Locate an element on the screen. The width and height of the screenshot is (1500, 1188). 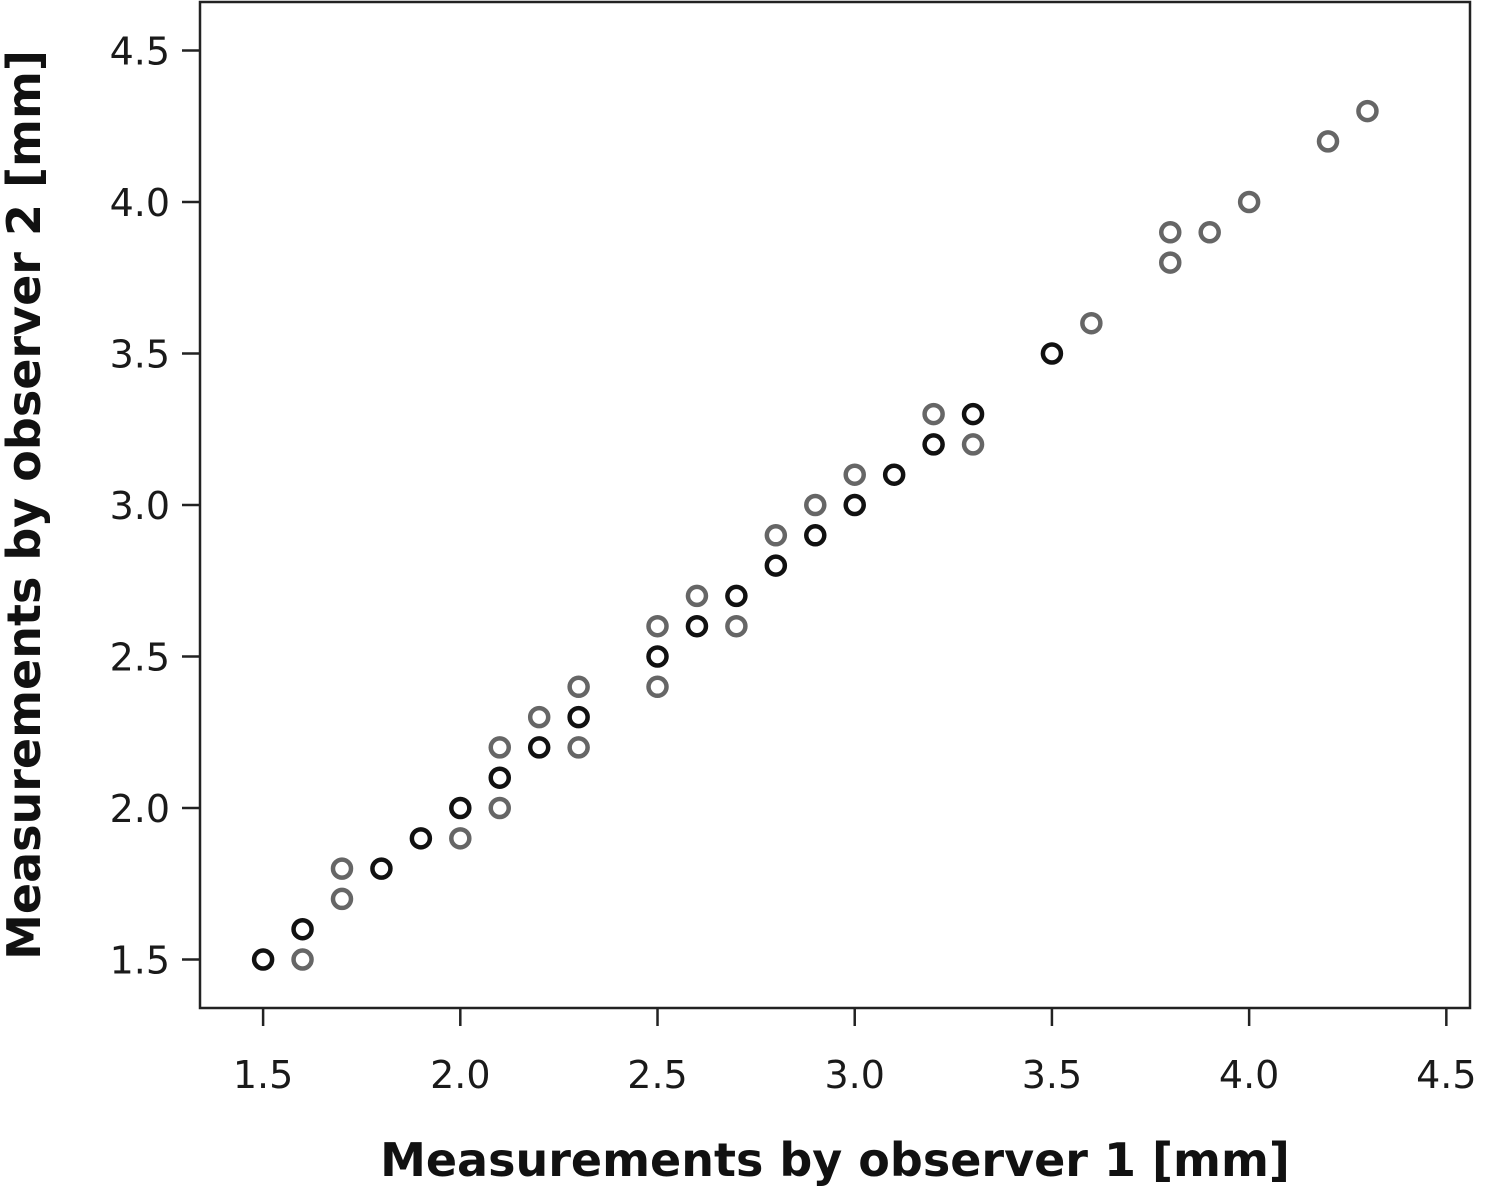
y-tick-label: 1.5 is located at coordinates (140, 961).